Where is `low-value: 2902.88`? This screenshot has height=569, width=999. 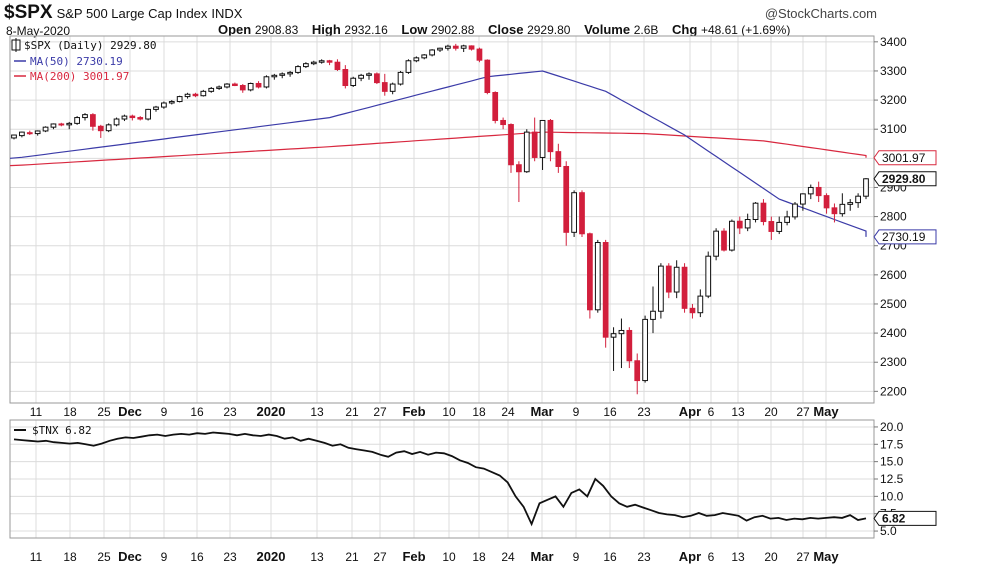
low-value: 2902.88 is located at coordinates (453, 30).